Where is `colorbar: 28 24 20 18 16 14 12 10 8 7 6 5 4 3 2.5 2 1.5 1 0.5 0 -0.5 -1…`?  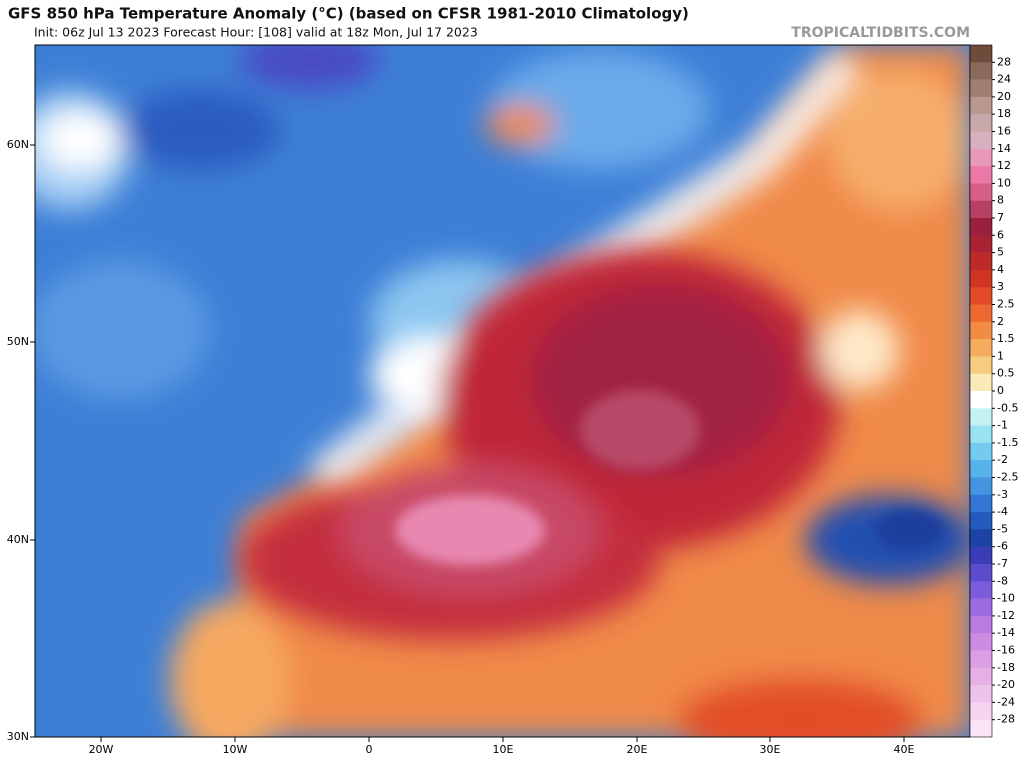 colorbar: 28 24 20 18 16 14 12 10 8 7 6 5 4 3 2.5 2 1.5 1 0.5 0 -0.5 -1… is located at coordinates (993, 391).